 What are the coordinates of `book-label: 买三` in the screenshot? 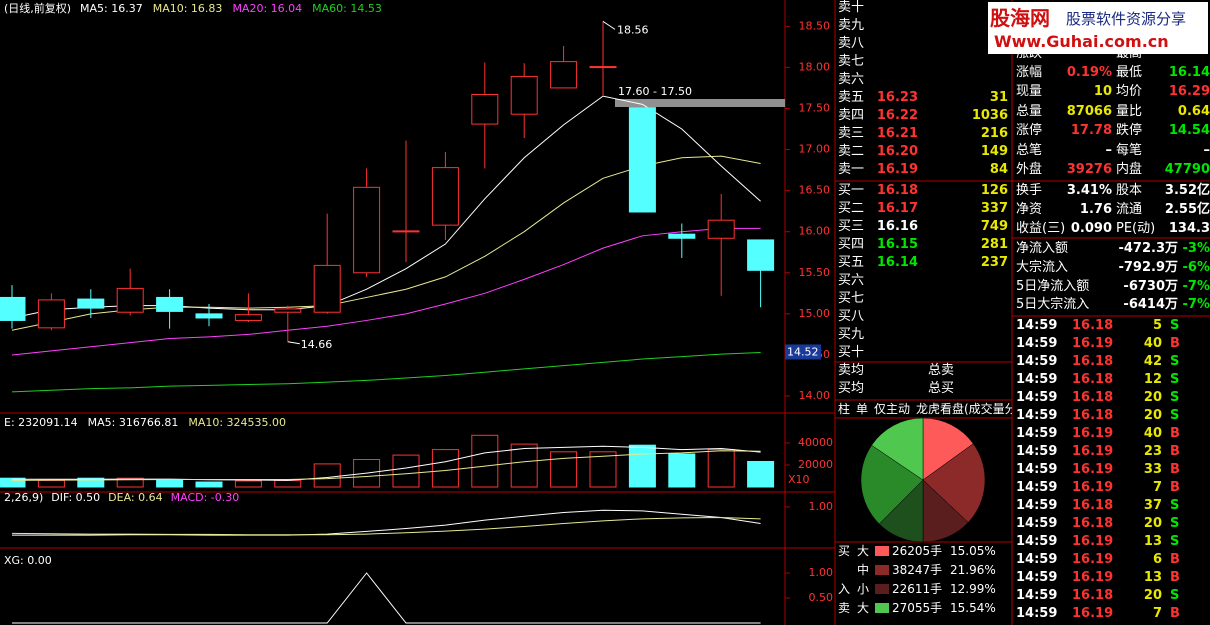 It's located at (851, 226).